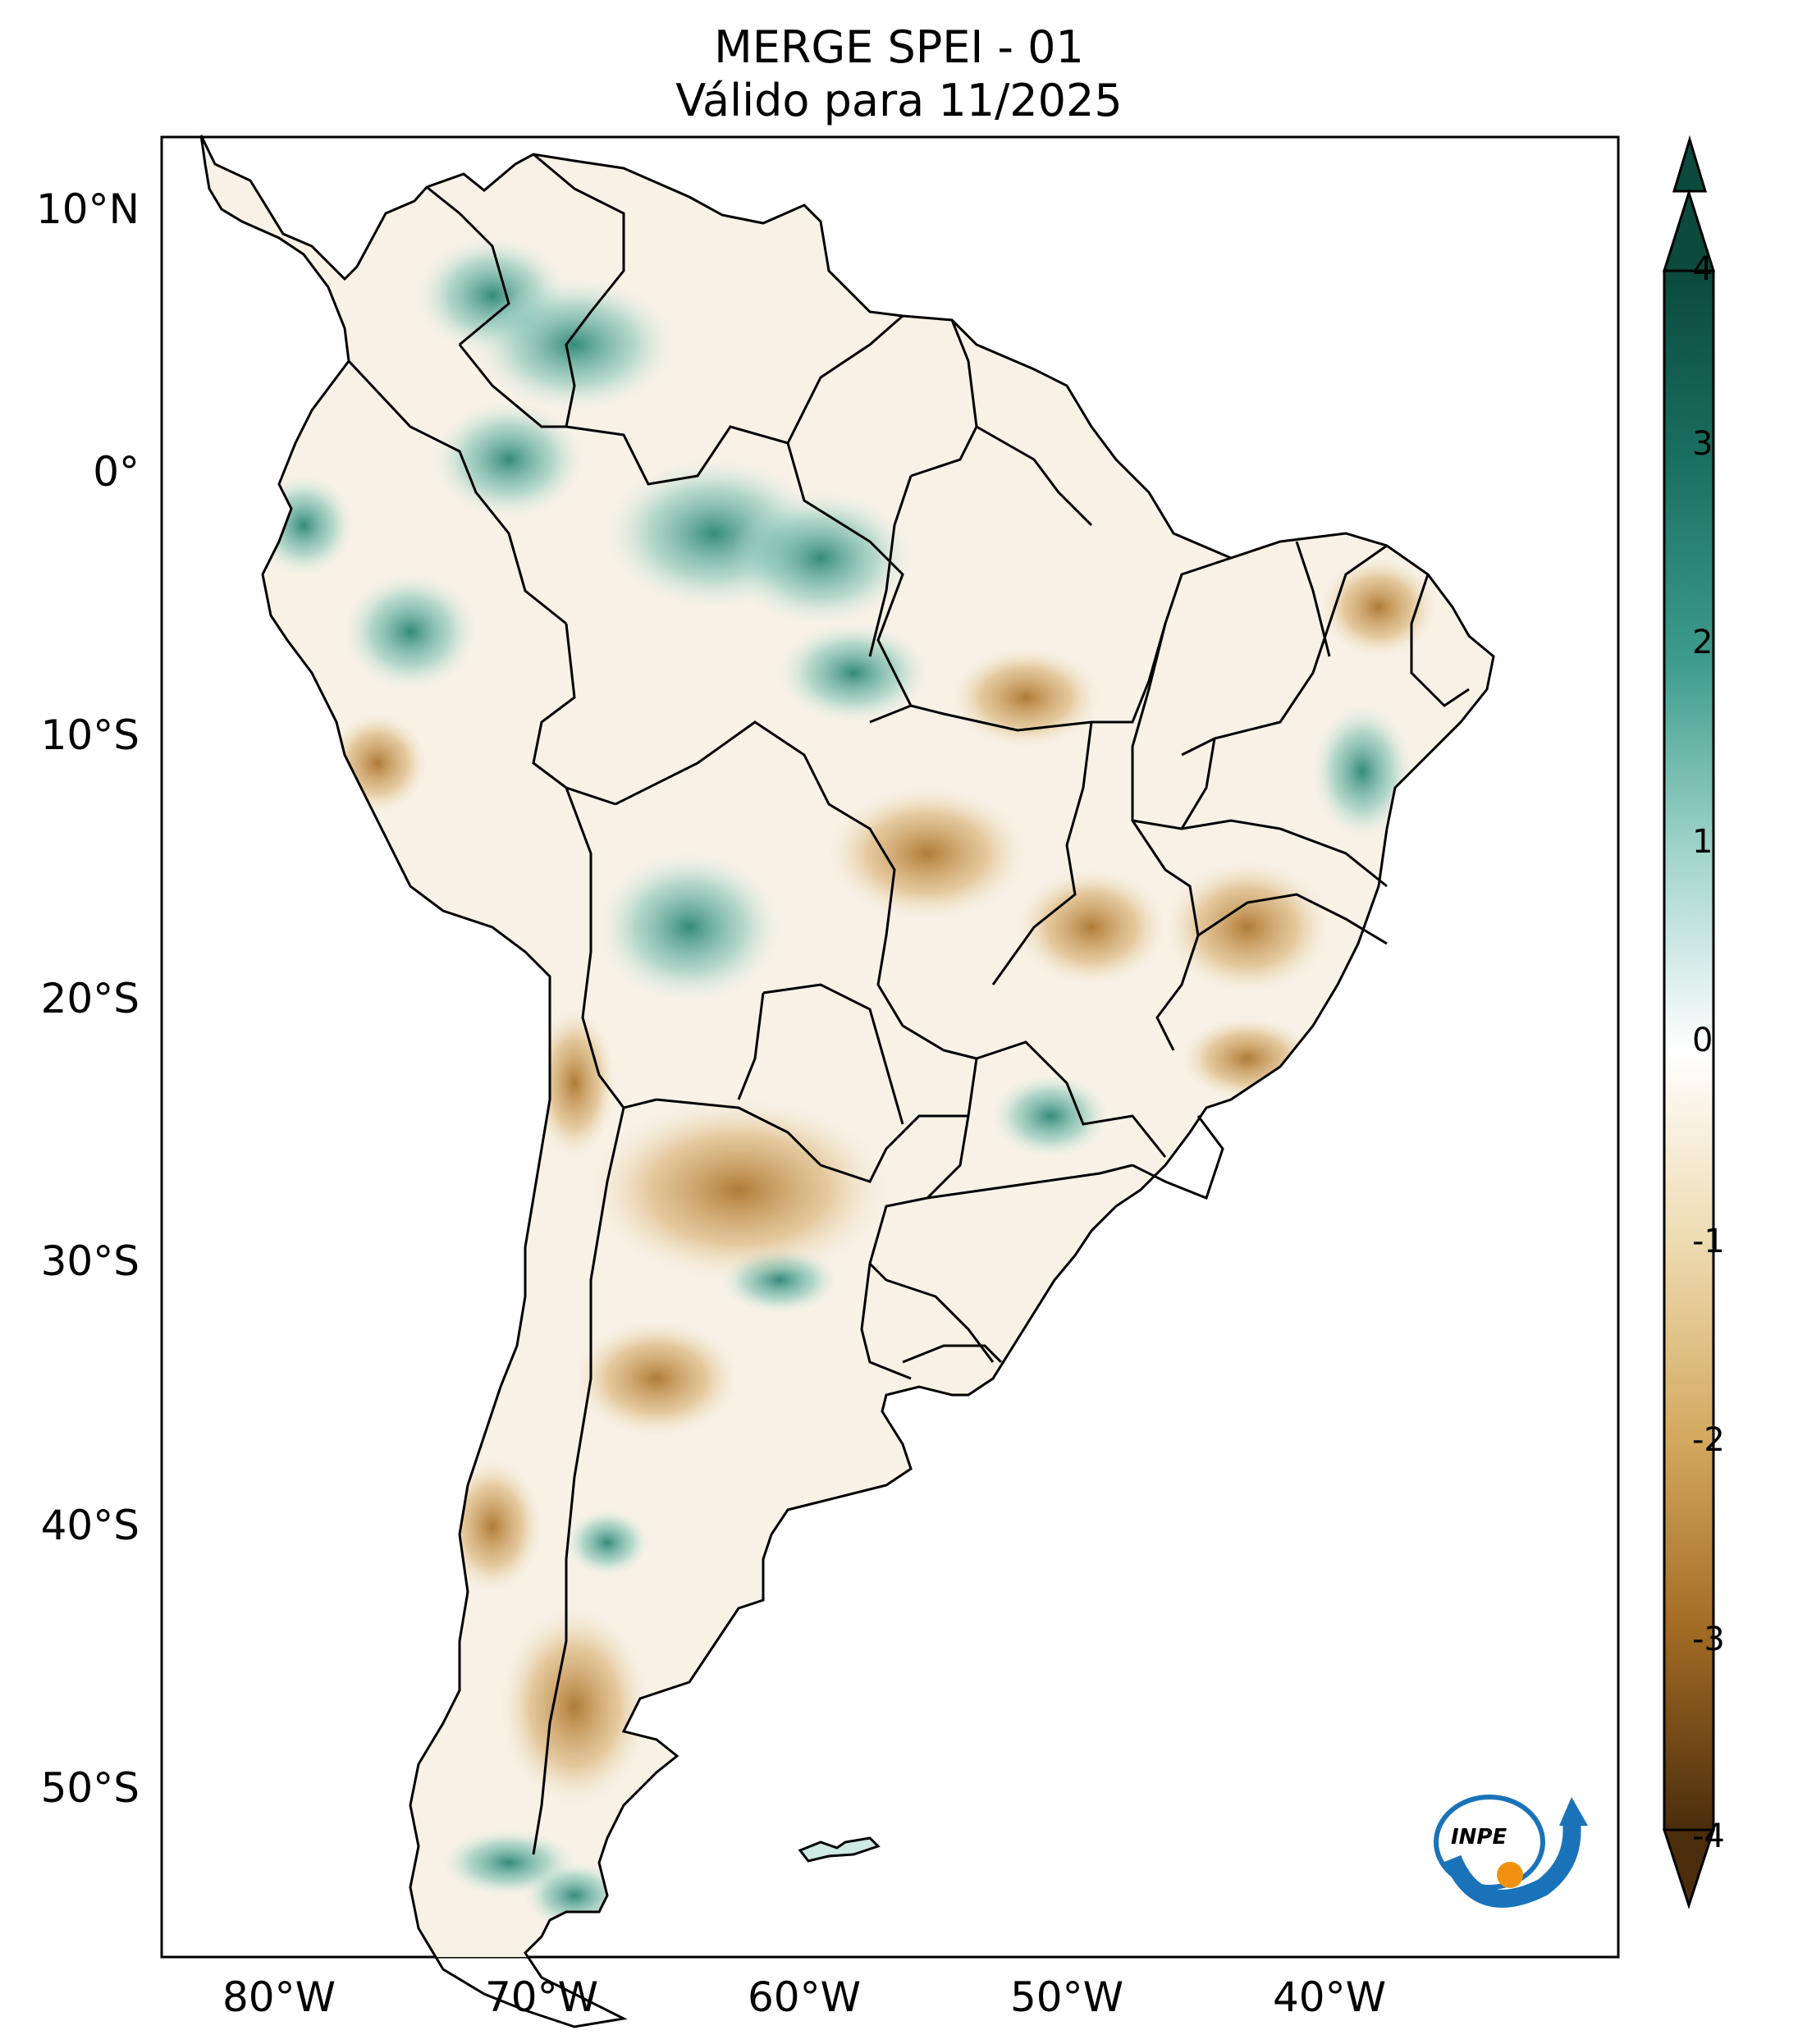  Describe the element at coordinates (839, 1849) in the screenshot. I see `falkland-islands` at that location.